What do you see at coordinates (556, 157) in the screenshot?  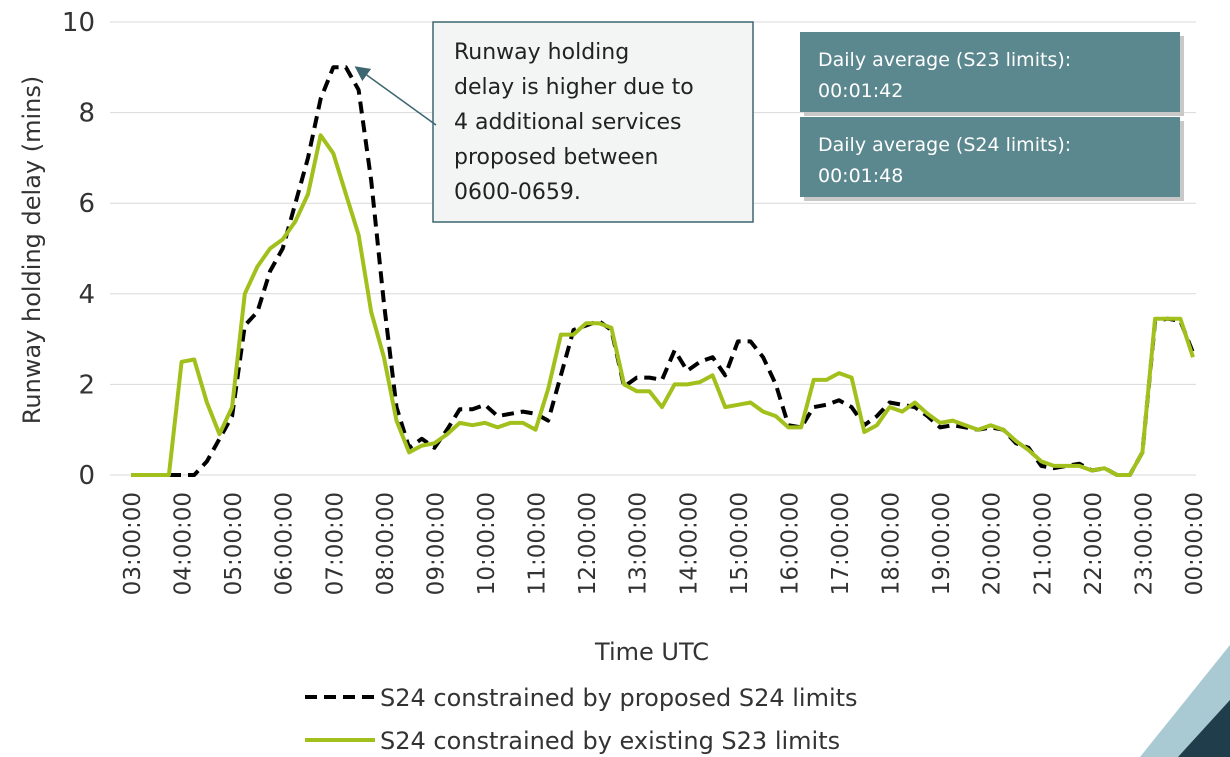 I see `annotation-text: proposed between` at bounding box center [556, 157].